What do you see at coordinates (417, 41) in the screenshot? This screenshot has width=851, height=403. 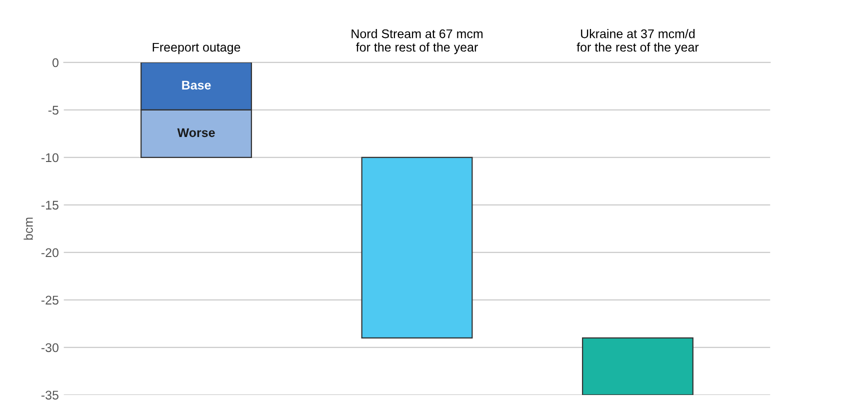 I see `x-tick-label: Nord Stream at 67 mcm for the rest of the year` at bounding box center [417, 41].